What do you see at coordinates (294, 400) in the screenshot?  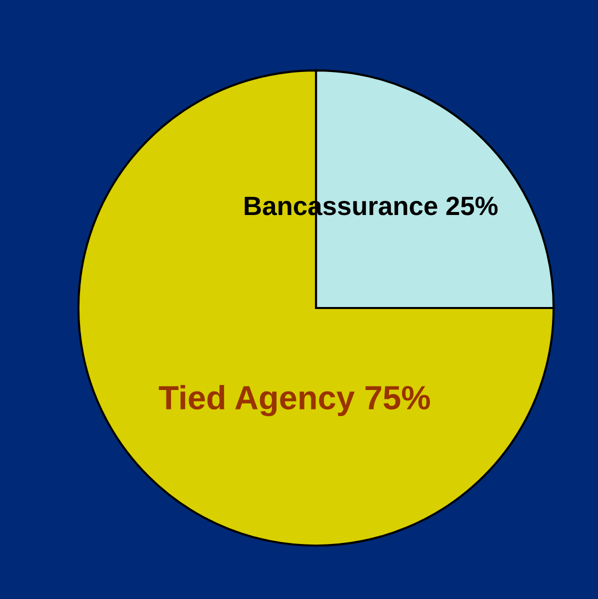 I see `slice-label: Tied Agency 75%` at bounding box center [294, 400].